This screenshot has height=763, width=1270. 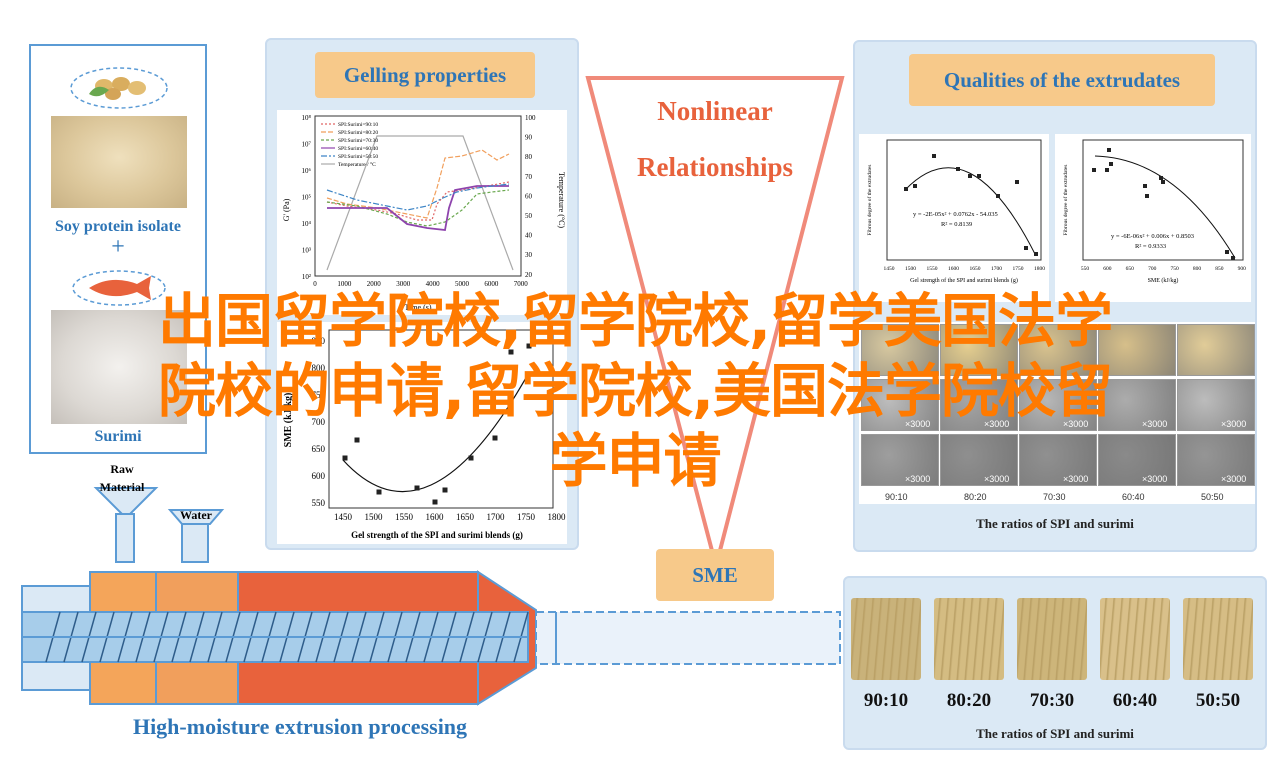 What do you see at coordinates (307, 145) in the screenshot?
I see `gelling-ytick-left: 10⁷` at bounding box center [307, 145].